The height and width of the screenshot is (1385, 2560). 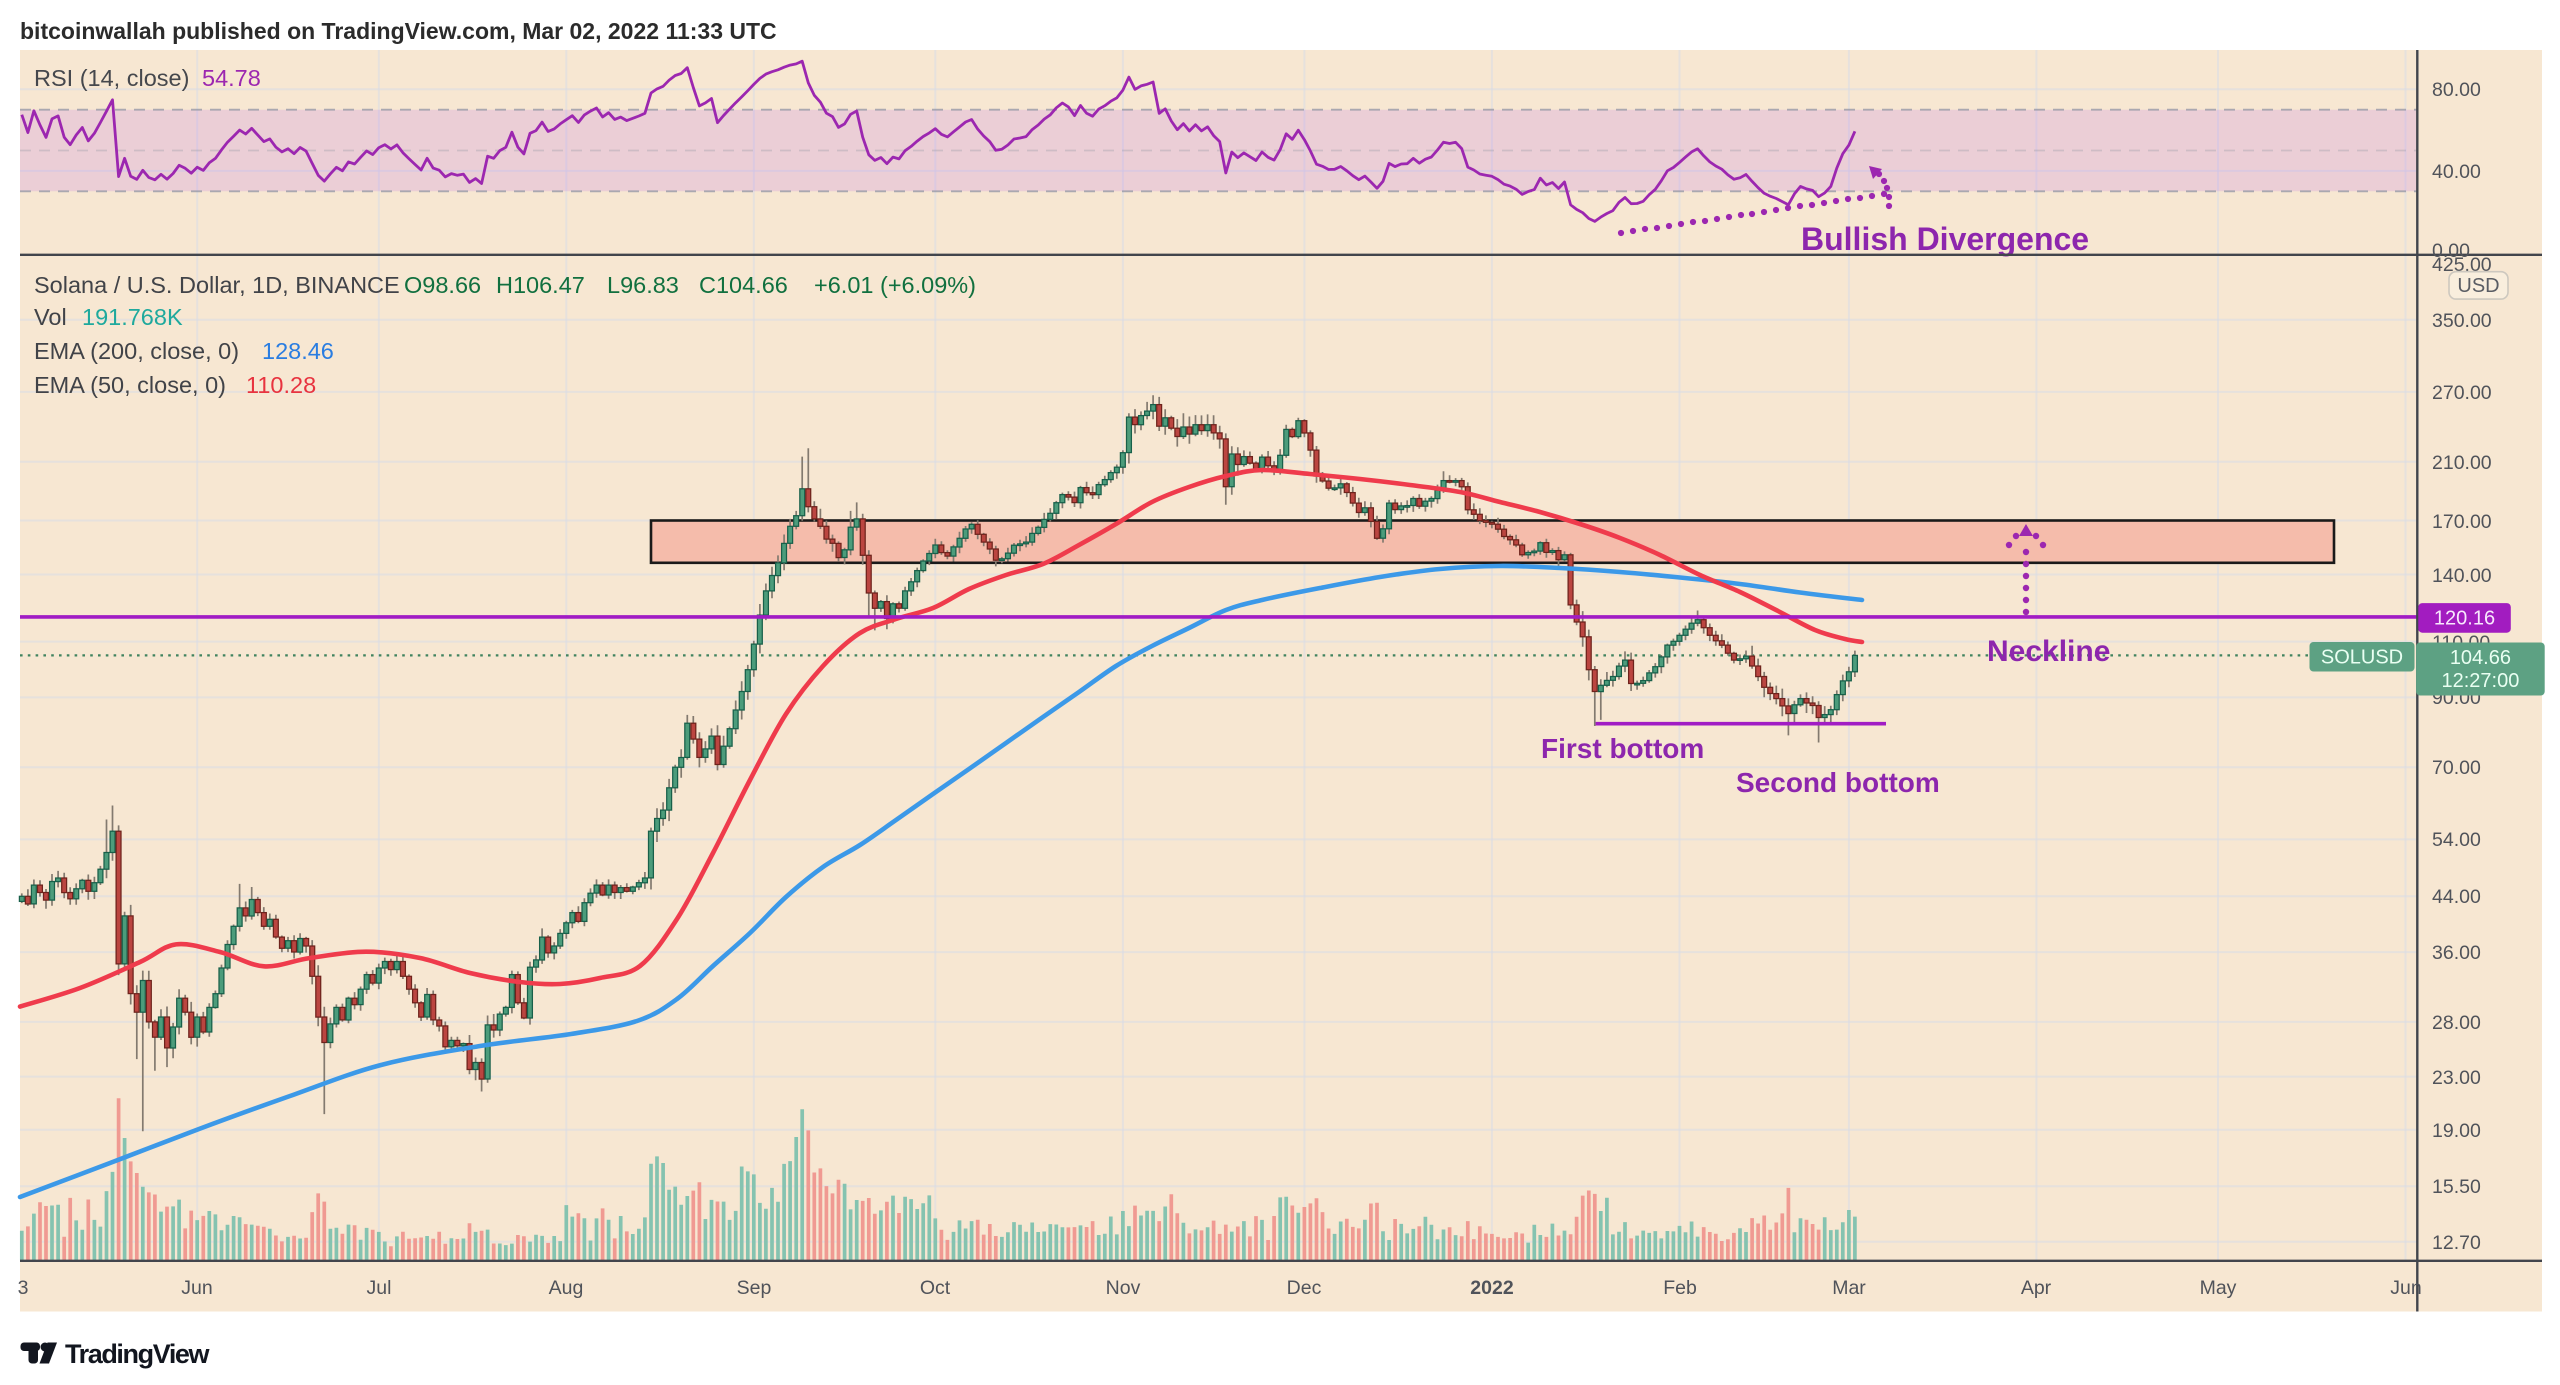 I want to click on svg-text: O98.66, so click(x=442, y=285).